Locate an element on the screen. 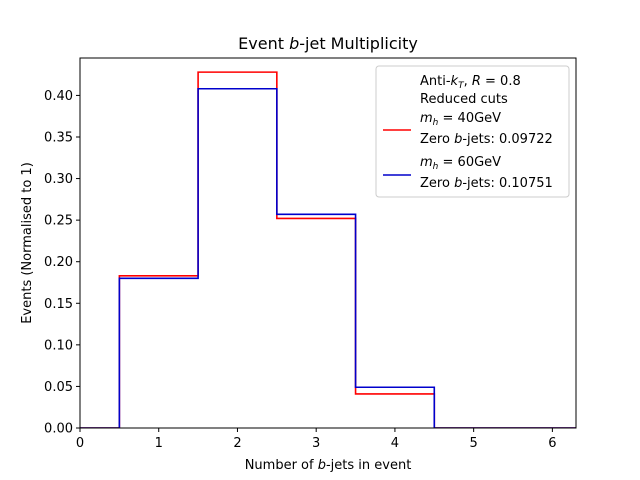 This screenshot has width=640, height=480. x-tick-label: 2 is located at coordinates (237, 443).